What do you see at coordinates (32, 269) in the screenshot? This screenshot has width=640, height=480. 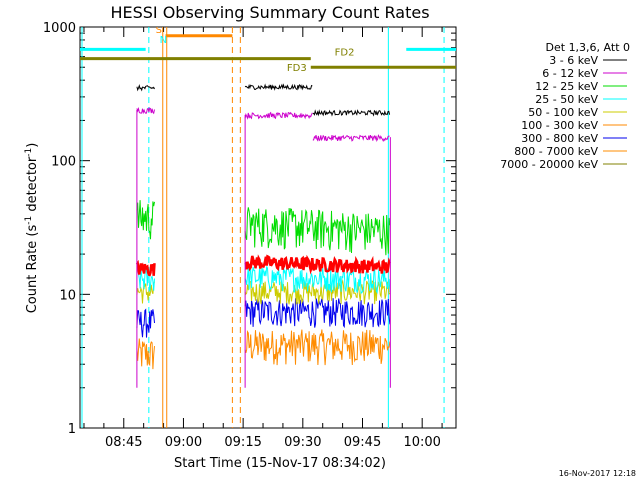 I see `y-axis-label-main: Count Rate (s` at bounding box center [32, 269].